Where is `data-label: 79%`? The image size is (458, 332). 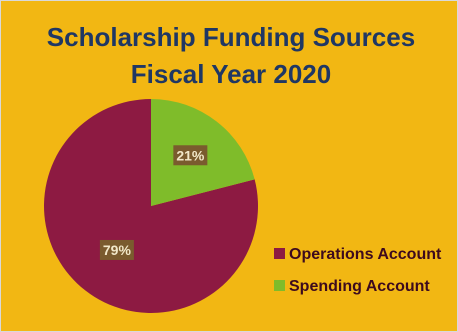 data-label: 79% is located at coordinates (117, 250).